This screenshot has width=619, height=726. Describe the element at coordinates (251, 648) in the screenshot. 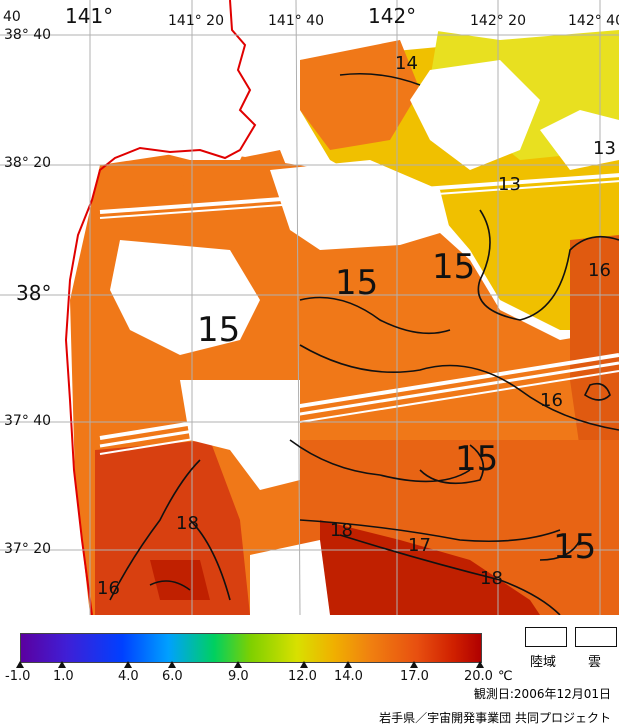

I see `color-scale-bar` at that location.